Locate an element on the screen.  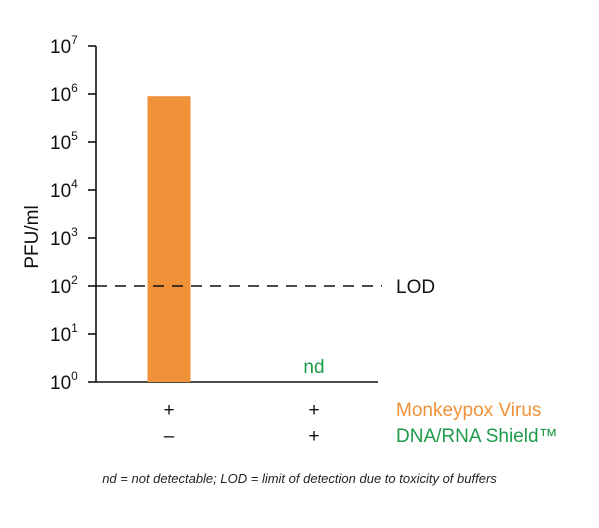
shield-sign: – is located at coordinates (169, 436).